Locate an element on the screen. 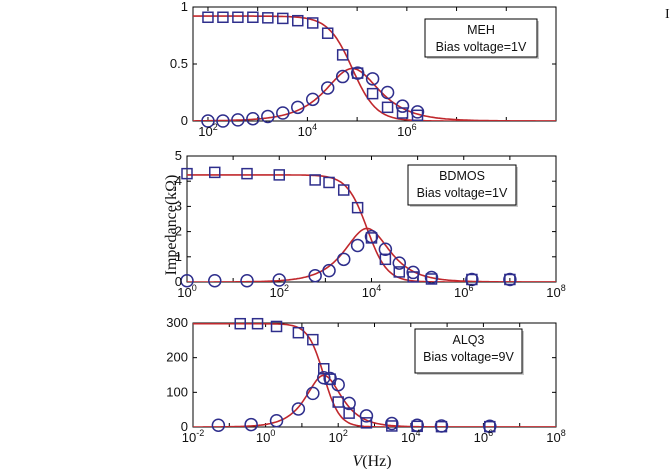  edge-mark: I is located at coordinates (667, 14).